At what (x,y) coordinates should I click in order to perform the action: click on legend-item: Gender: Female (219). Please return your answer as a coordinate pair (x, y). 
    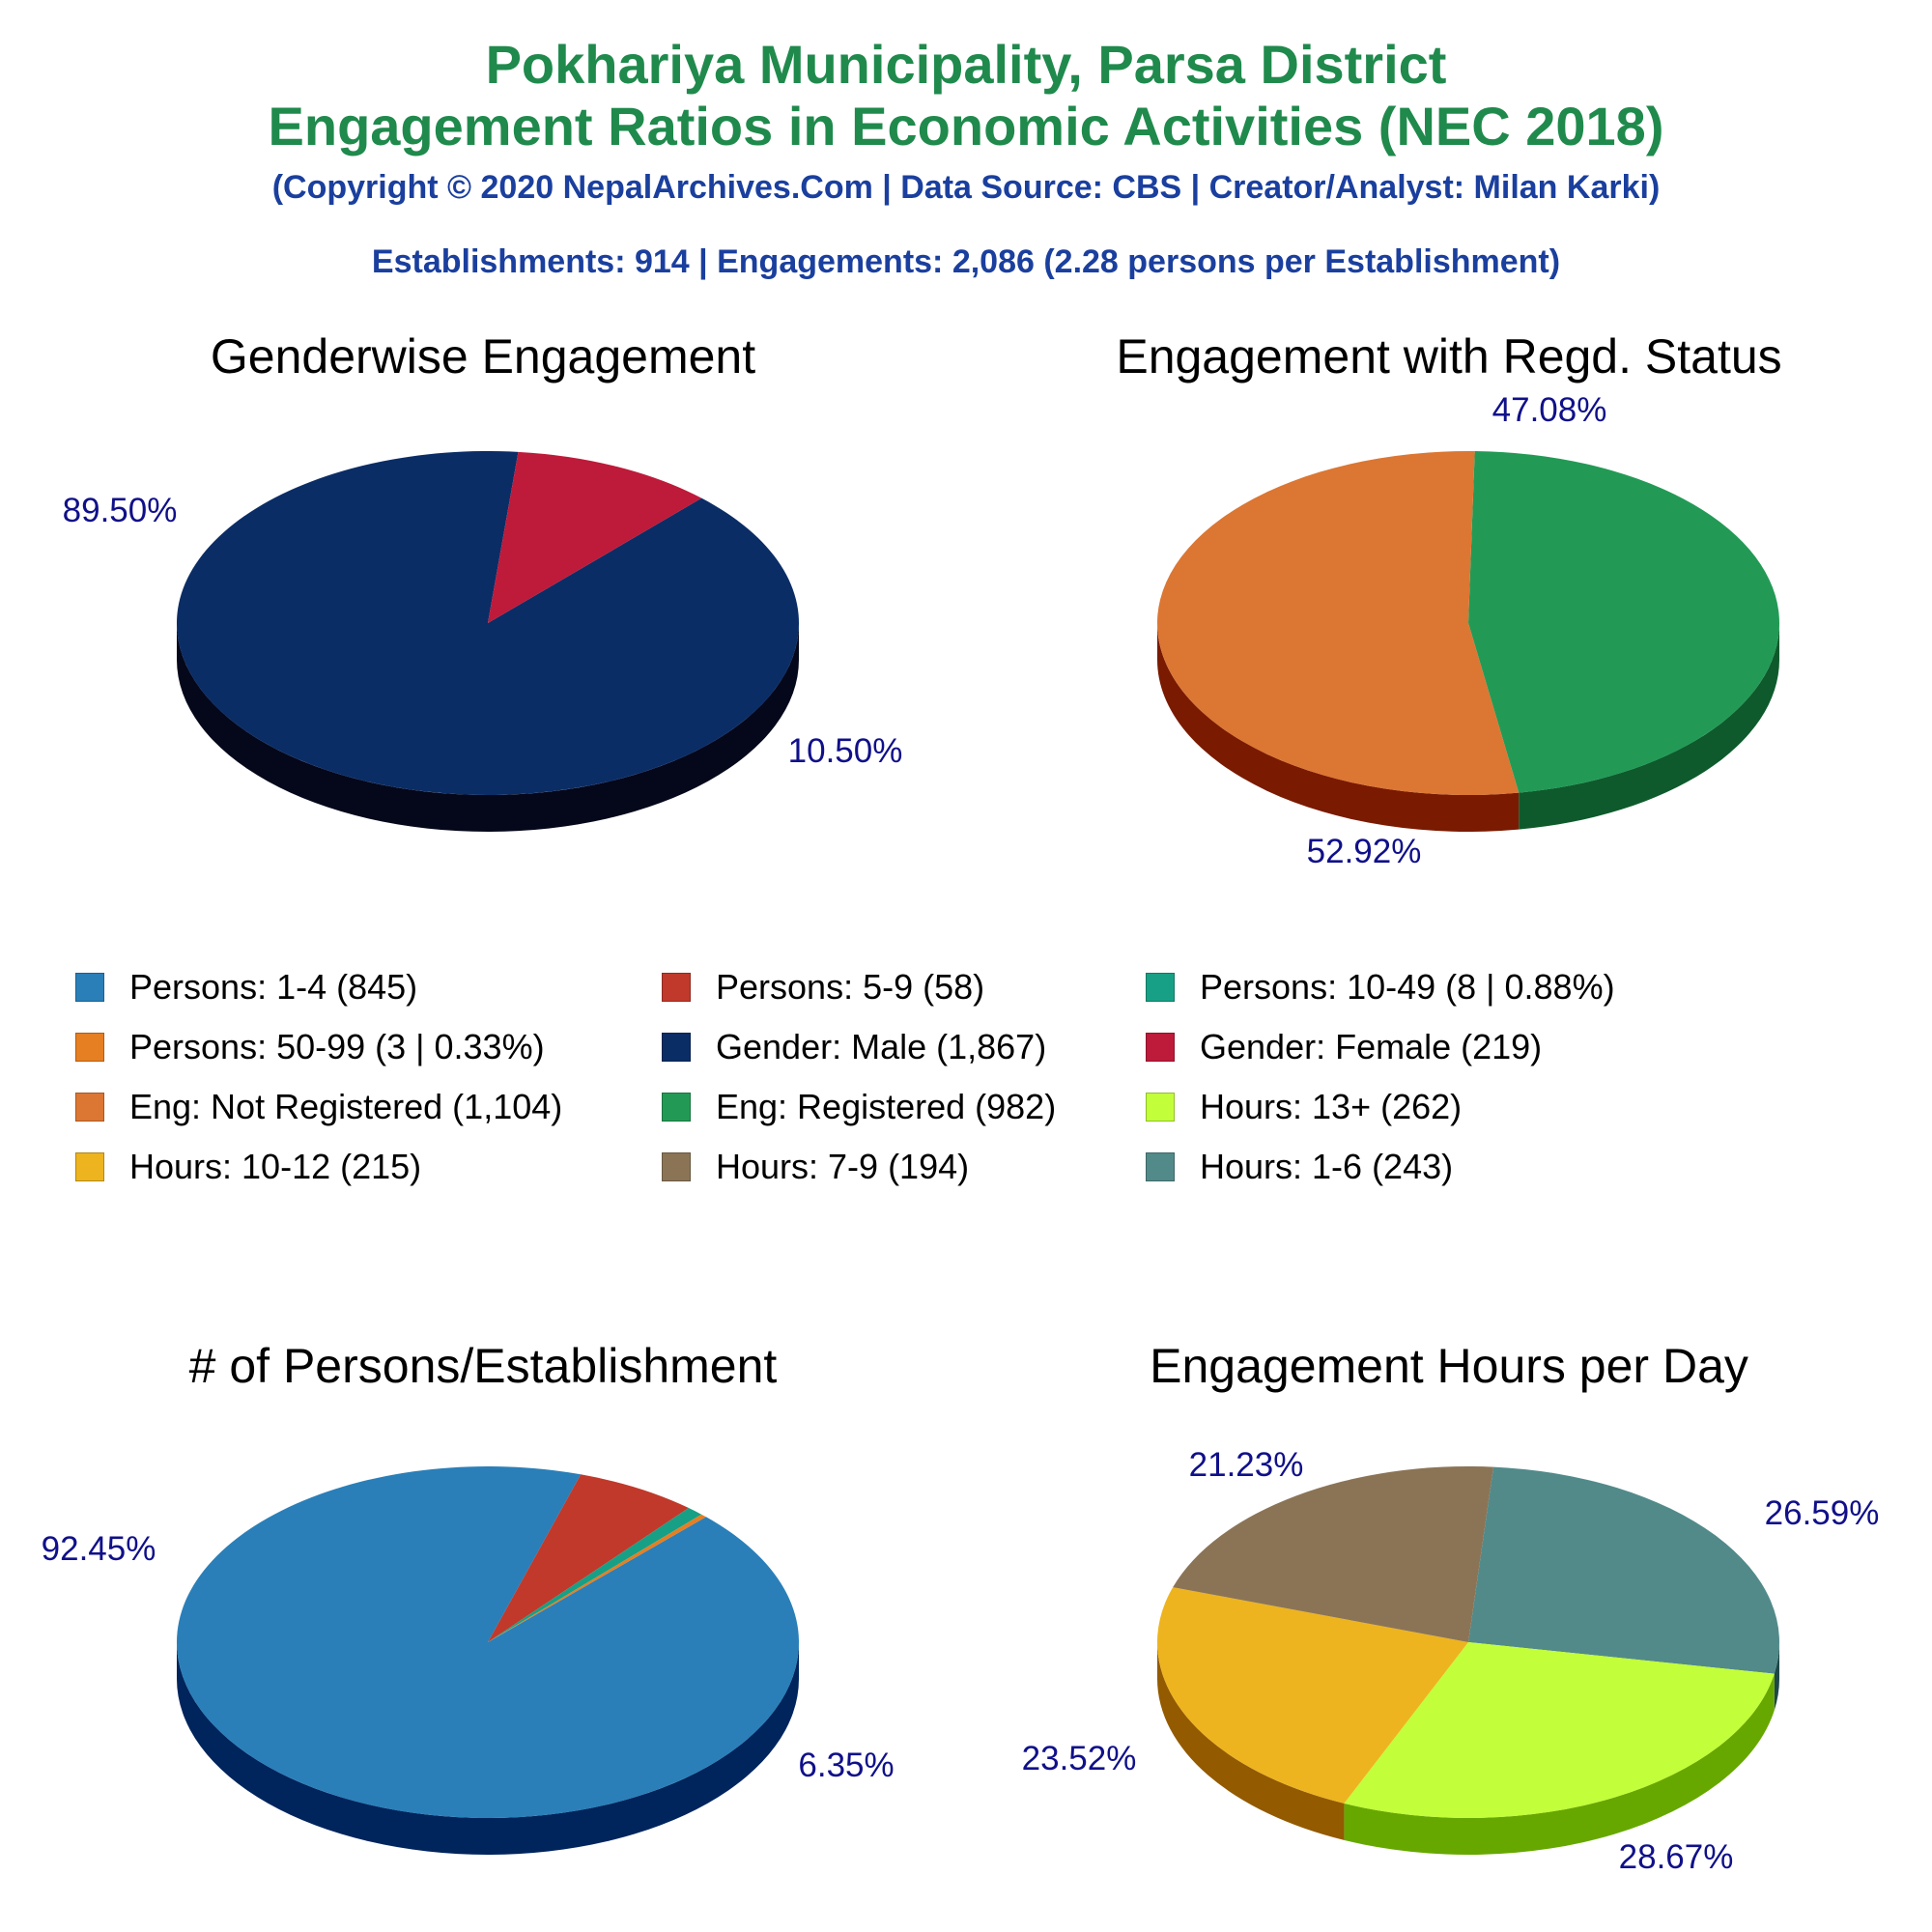
    Looking at the image, I should click on (1344, 1047).